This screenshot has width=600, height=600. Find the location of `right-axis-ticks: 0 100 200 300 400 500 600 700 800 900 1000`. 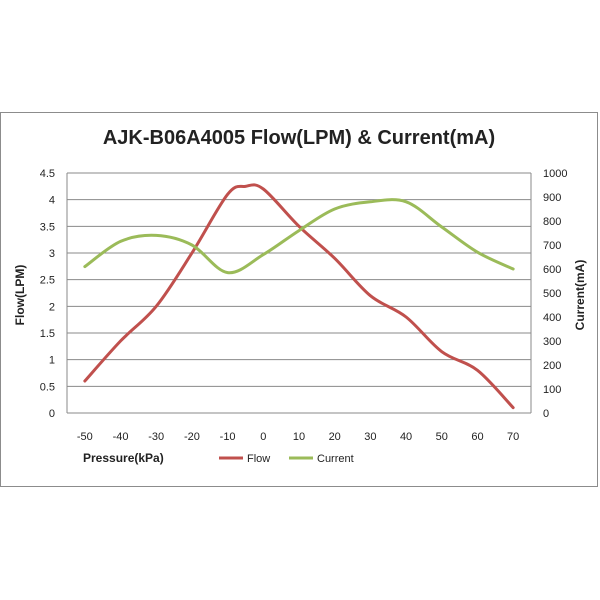

right-axis-ticks: 0 100 200 300 400 500 600 700 800 900 1000 is located at coordinates (555, 294).